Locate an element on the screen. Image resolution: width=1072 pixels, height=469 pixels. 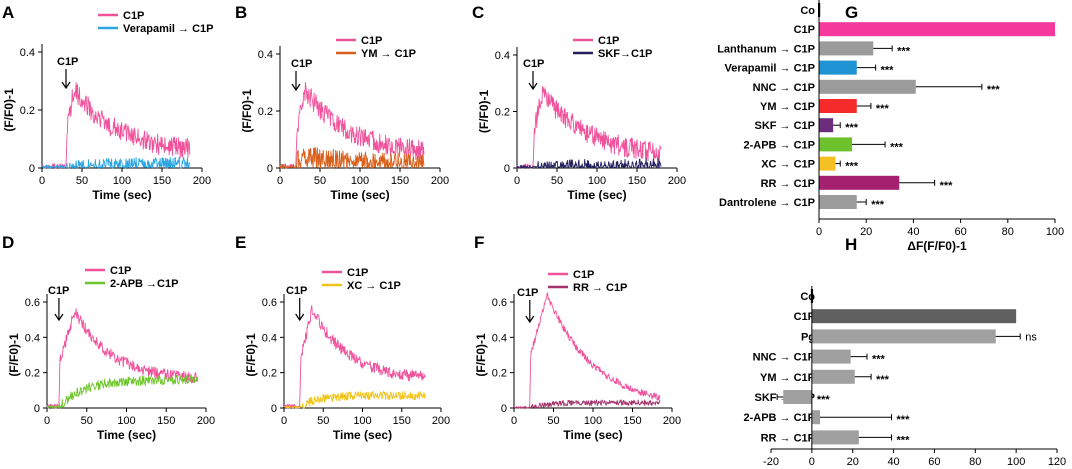
panel-label: B is located at coordinates (241, 12).